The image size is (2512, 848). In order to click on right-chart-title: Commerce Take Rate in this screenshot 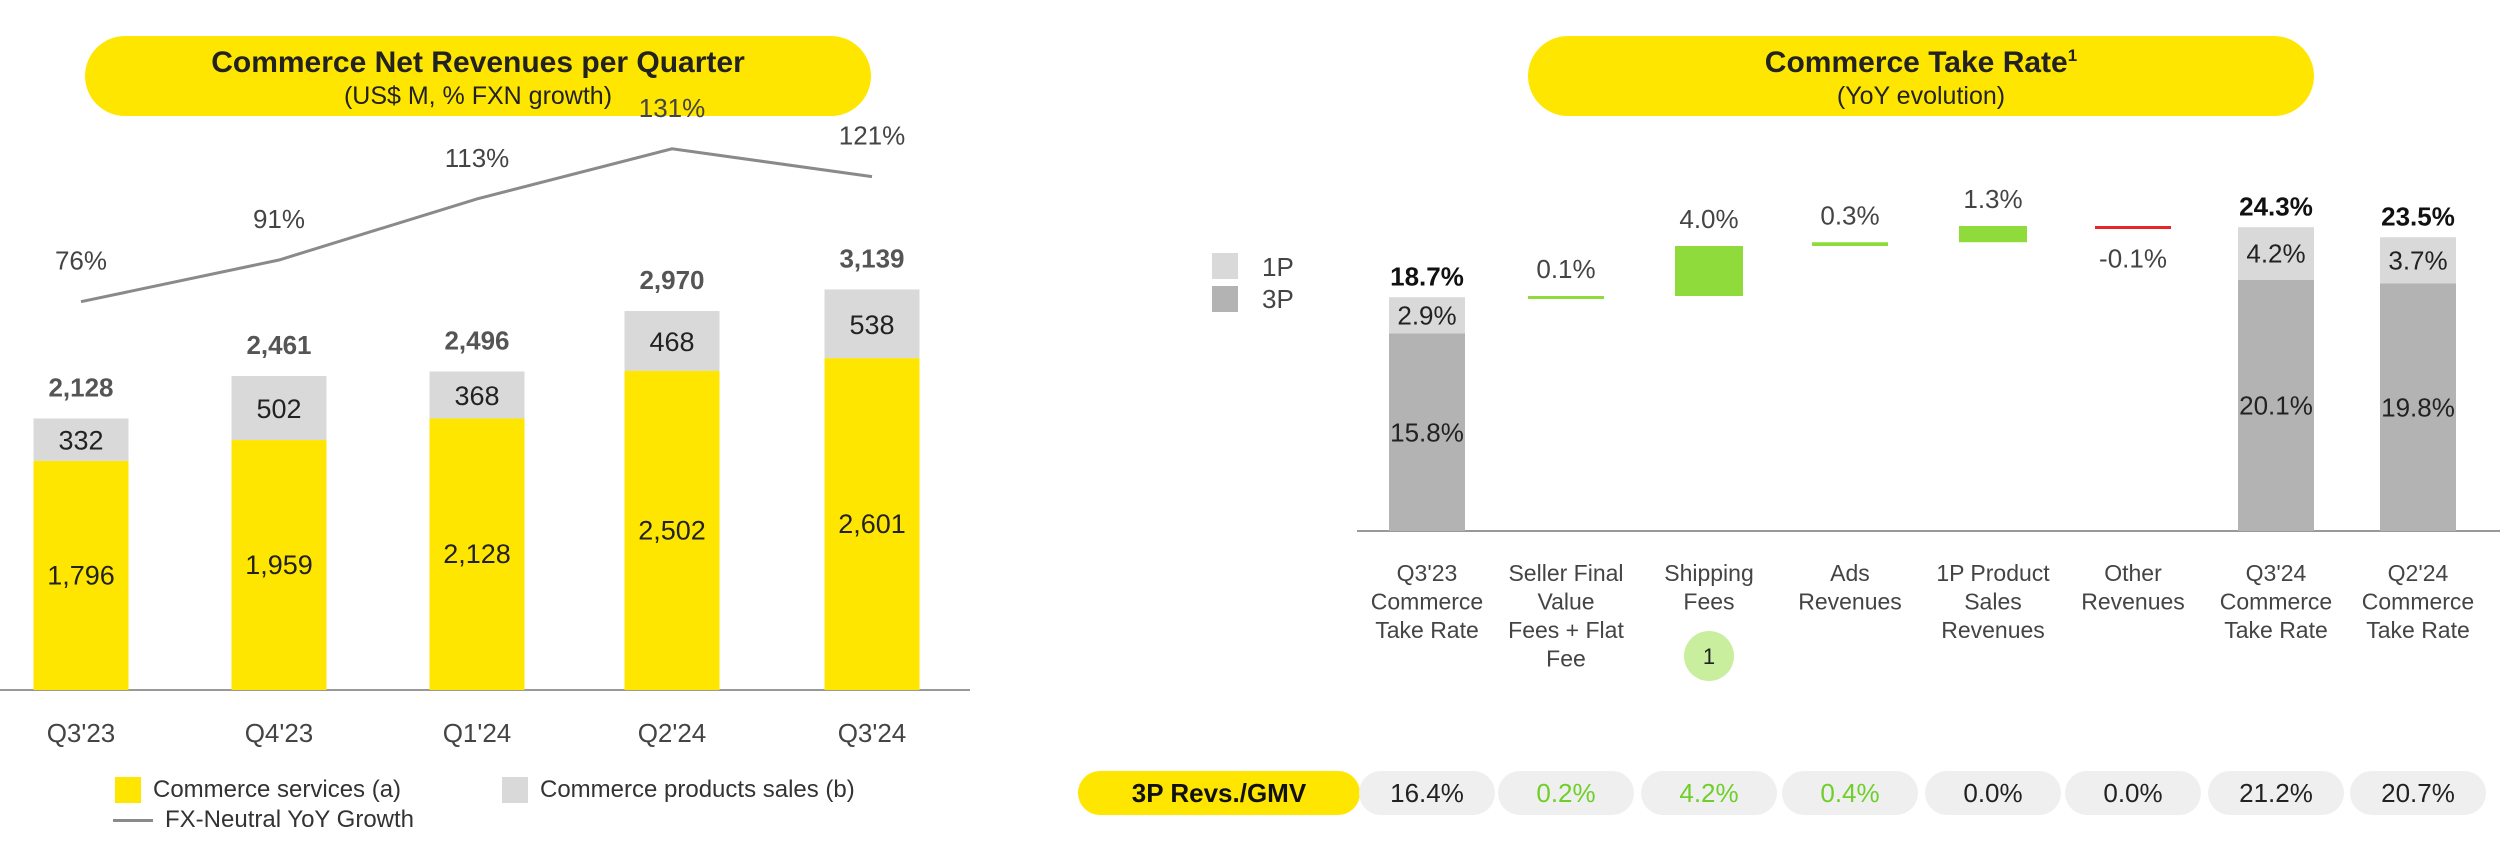, I will do `click(1916, 62)`.